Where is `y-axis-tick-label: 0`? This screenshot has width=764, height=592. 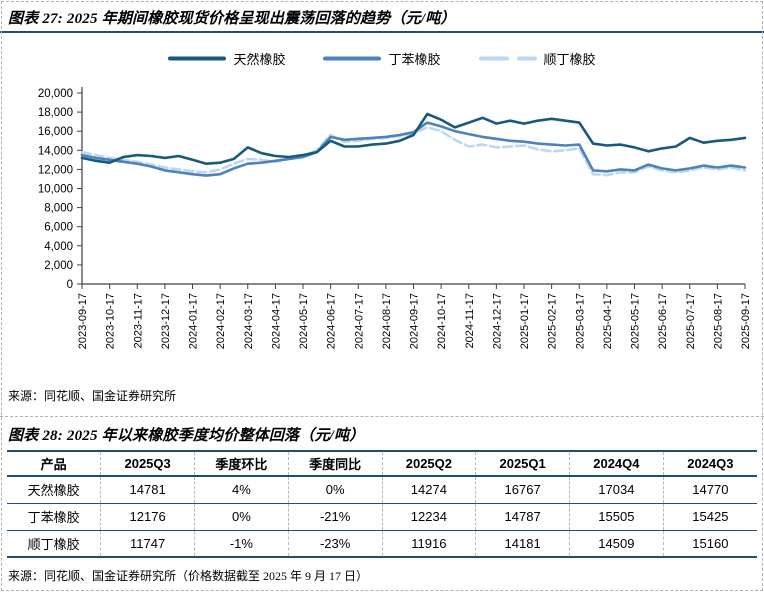
y-axis-tick-label: 0 is located at coordinates (70, 285).